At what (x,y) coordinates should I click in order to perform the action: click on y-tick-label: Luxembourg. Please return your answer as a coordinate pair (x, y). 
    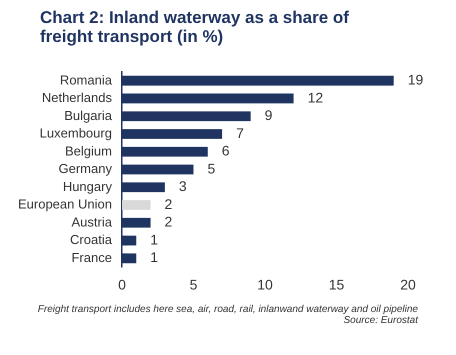
    Looking at the image, I should click on (76, 133).